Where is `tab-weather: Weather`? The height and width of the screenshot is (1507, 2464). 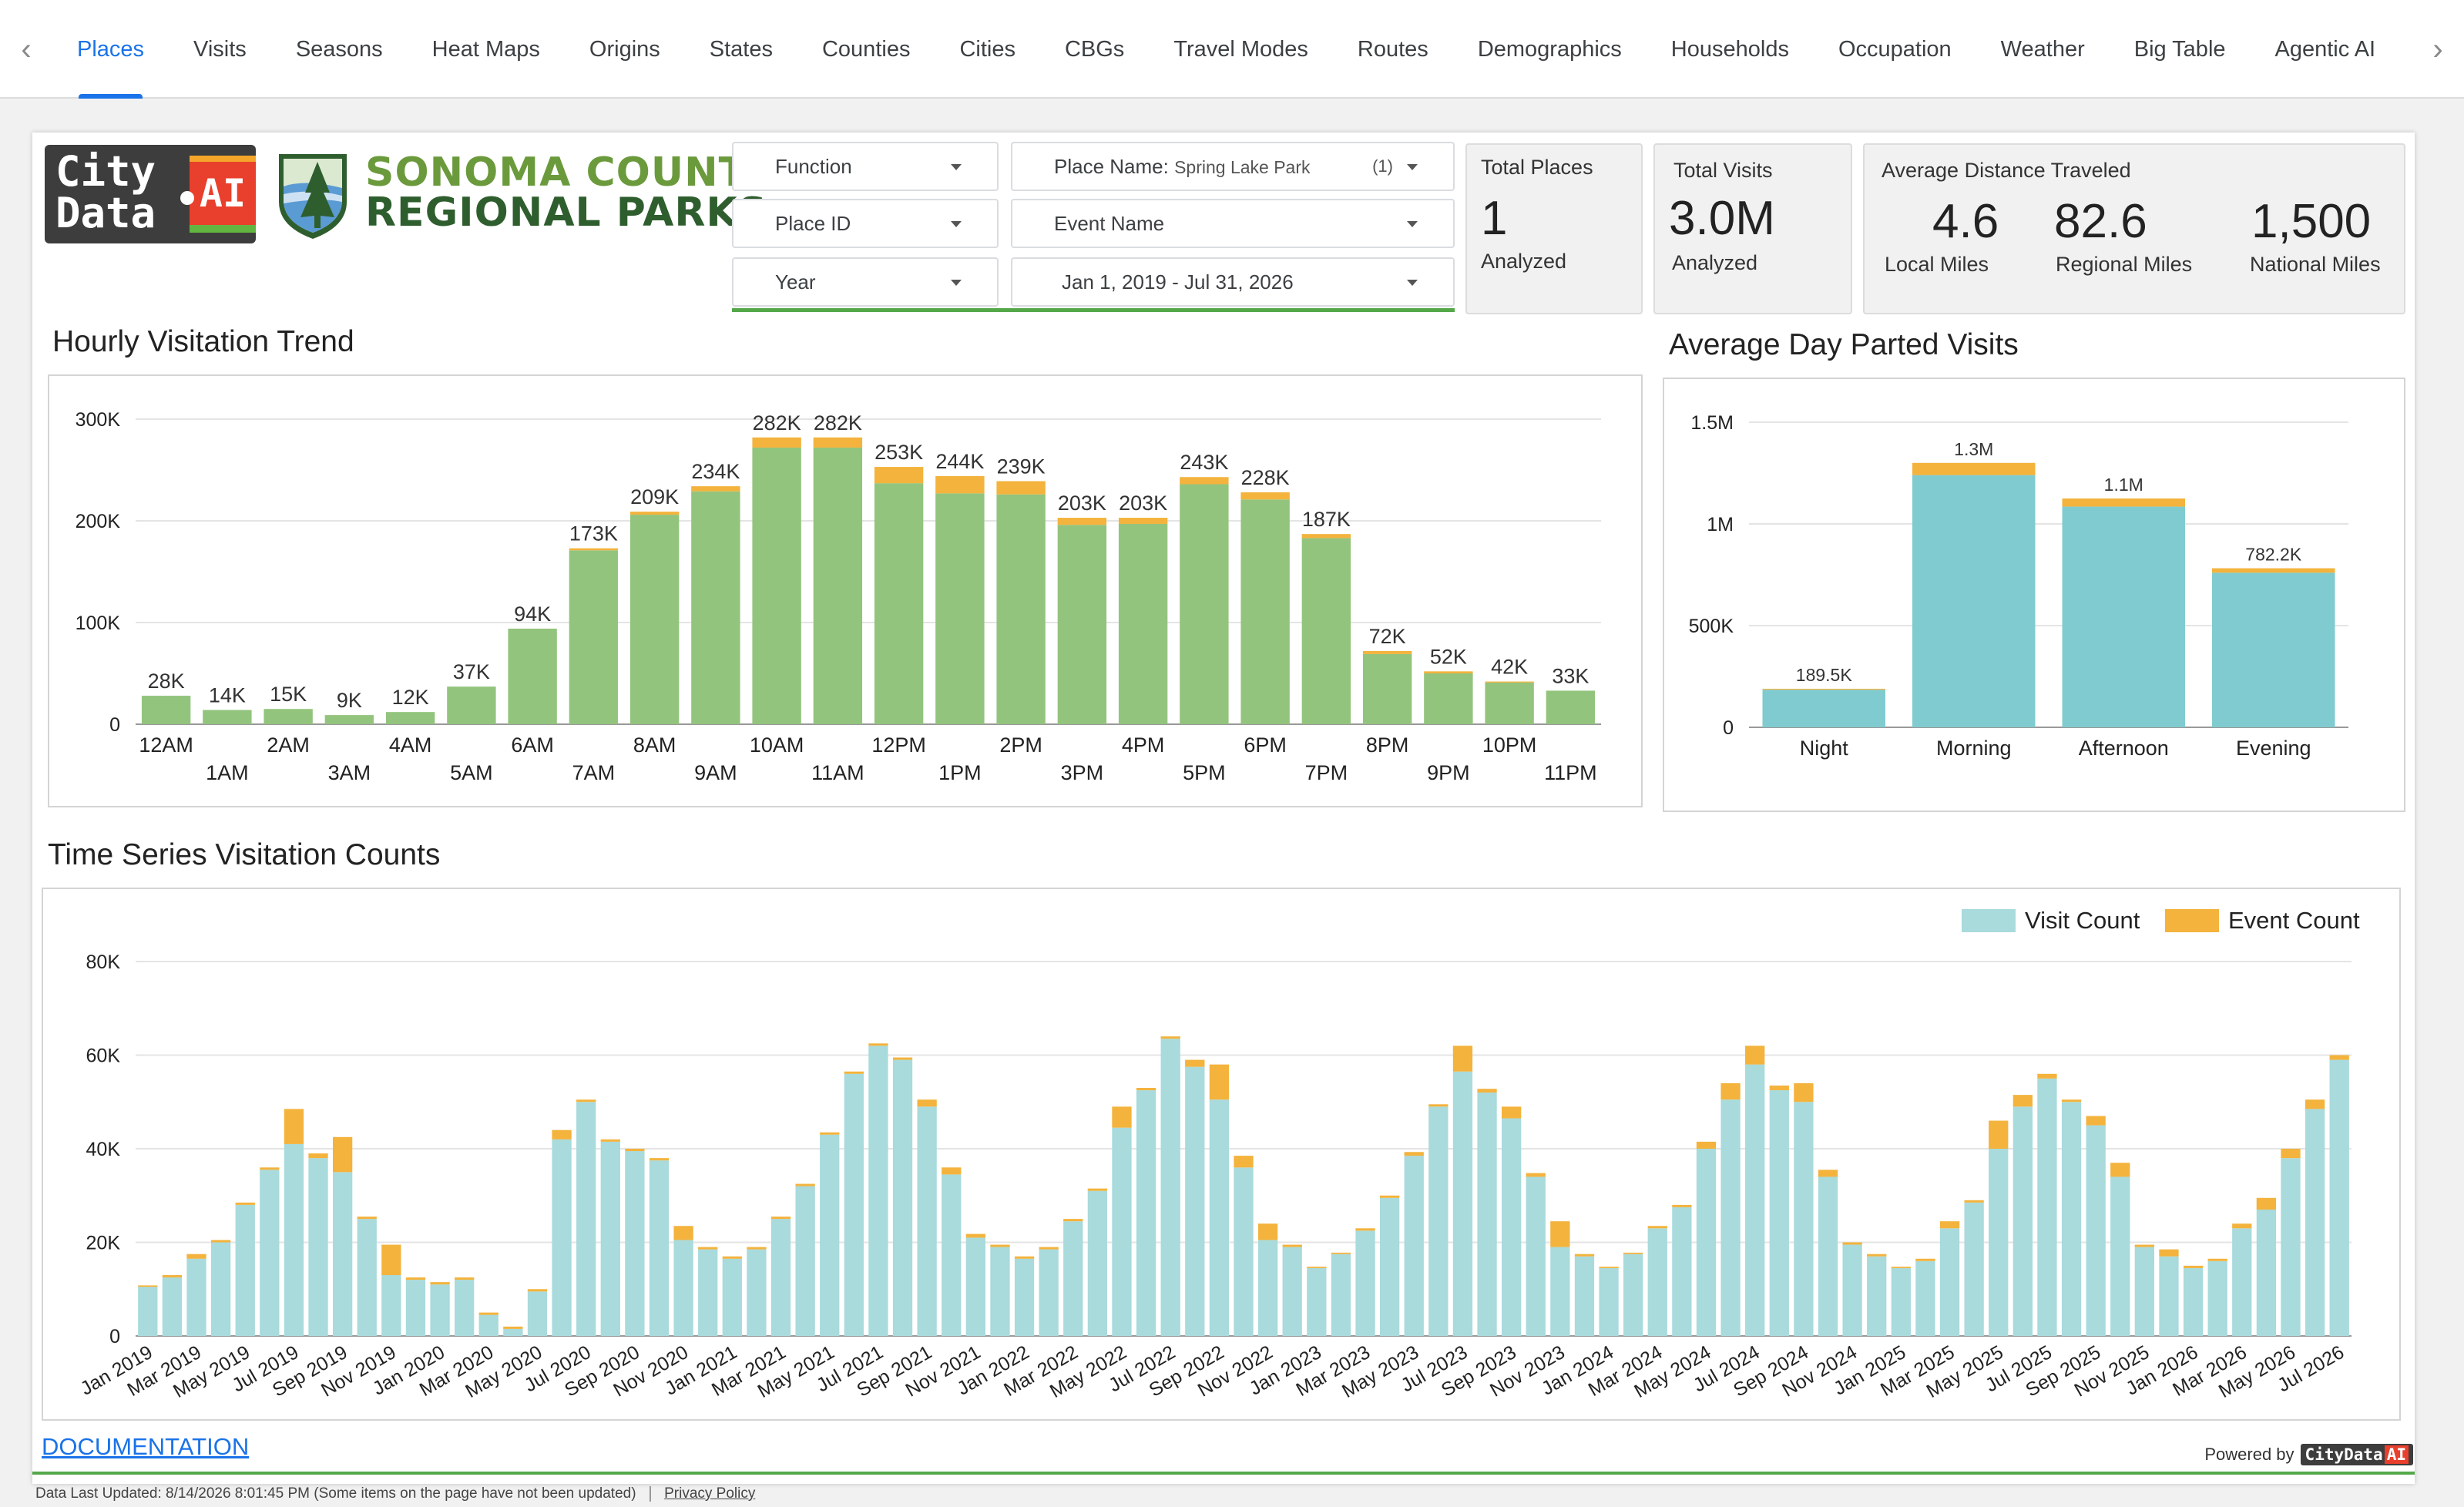
tab-weather: Weather is located at coordinates (2043, 49).